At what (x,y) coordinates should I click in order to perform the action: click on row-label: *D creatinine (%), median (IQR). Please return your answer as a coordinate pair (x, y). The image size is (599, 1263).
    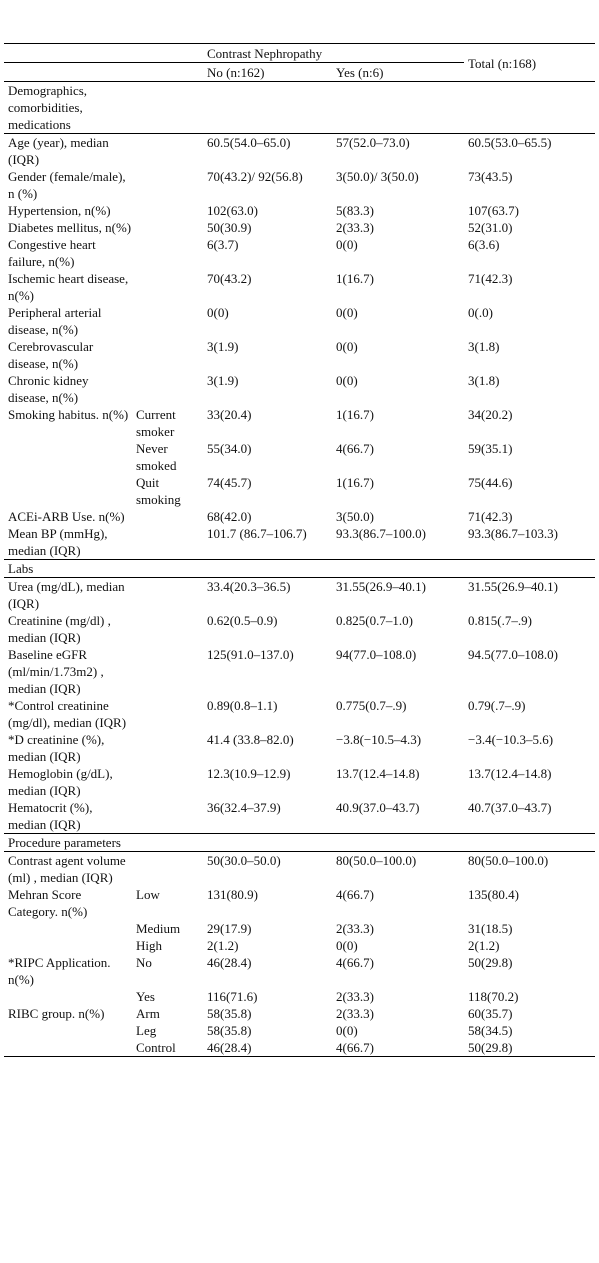
    Looking at the image, I should click on (56, 748).